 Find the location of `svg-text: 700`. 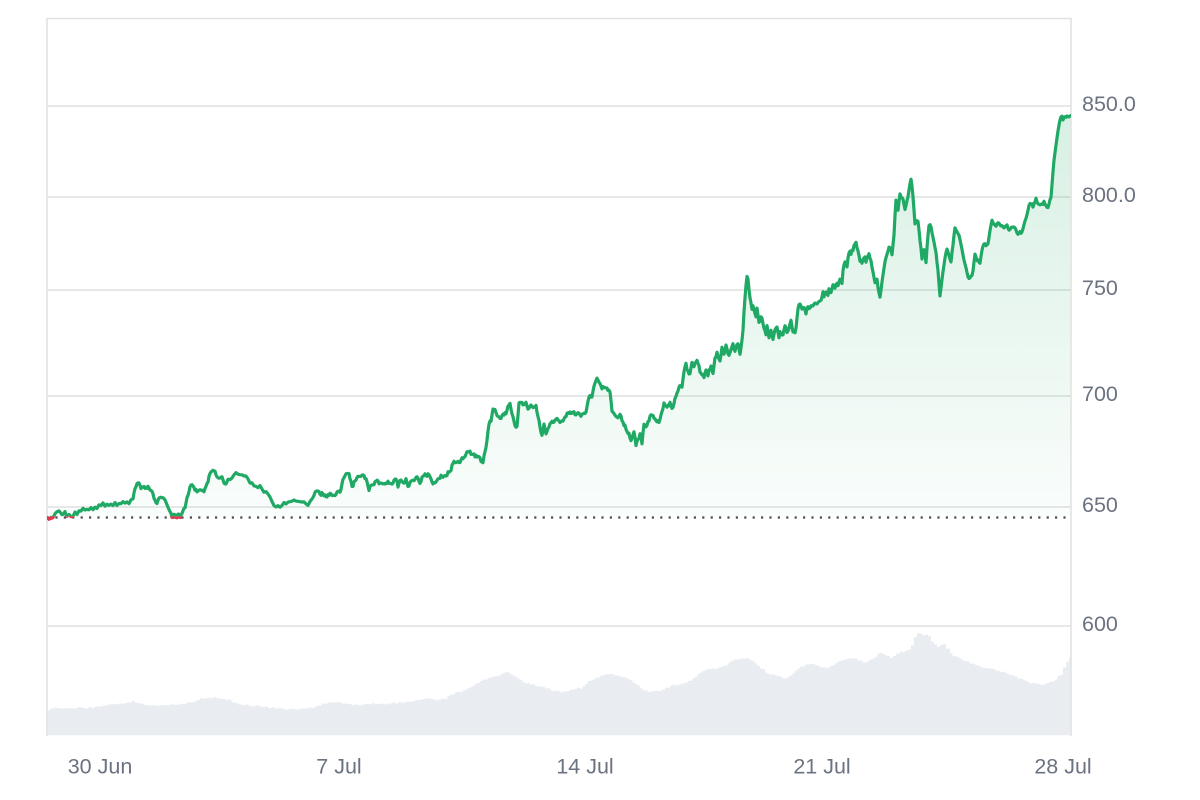

svg-text: 700 is located at coordinates (1100, 394).